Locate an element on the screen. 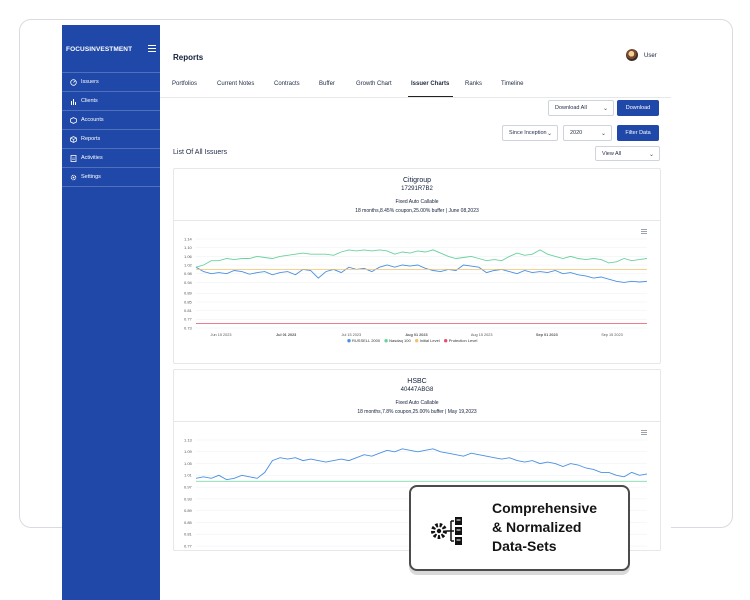 Image resolution: width=750 pixels, height=600 pixels. tab-ranks: Ranks is located at coordinates (474, 84).